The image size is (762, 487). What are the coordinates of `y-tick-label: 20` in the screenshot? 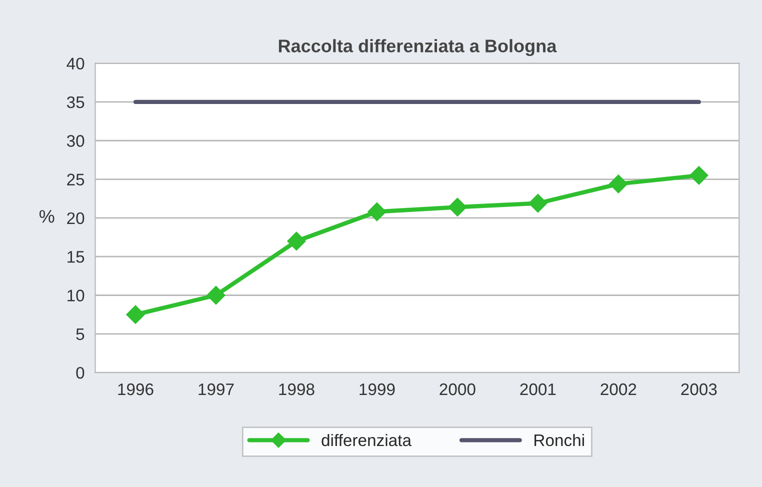 It's located at (75, 218).